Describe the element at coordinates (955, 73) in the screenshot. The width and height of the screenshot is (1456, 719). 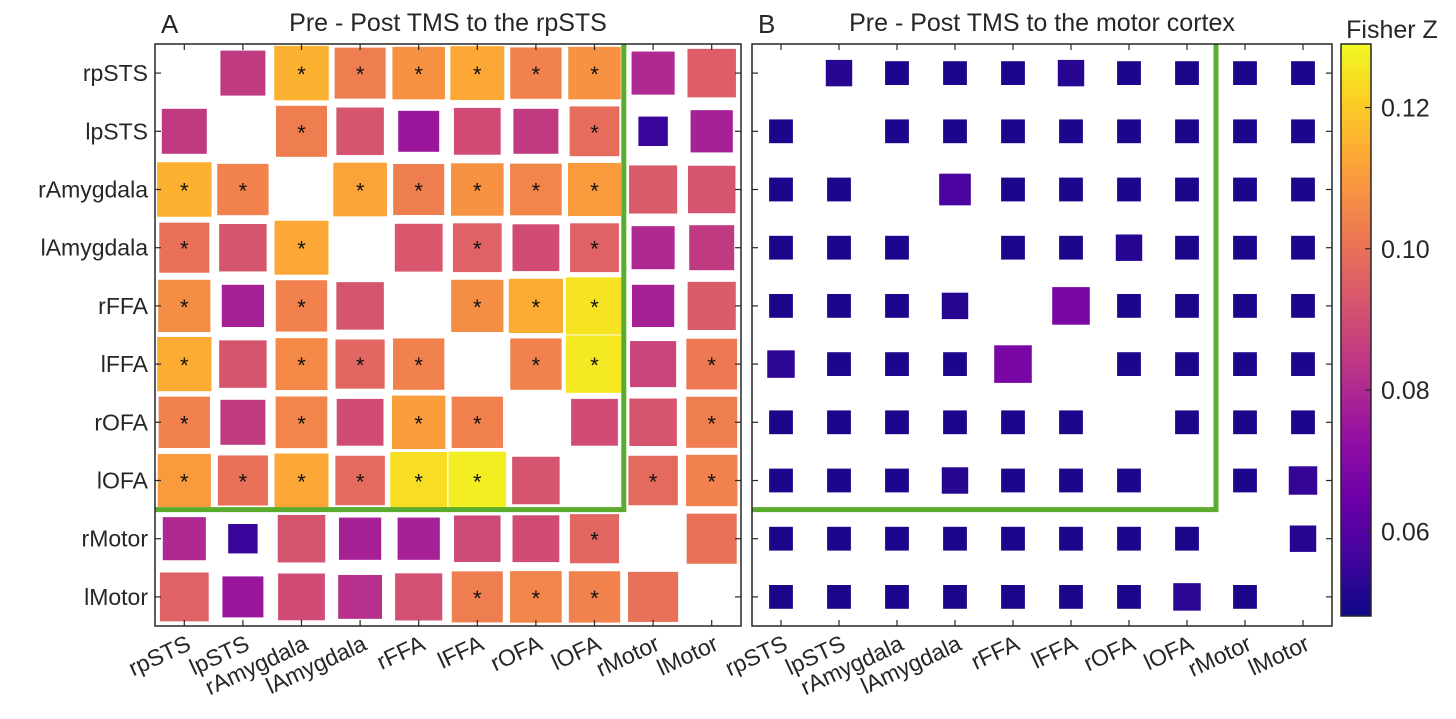
I see `cell-rpSTS-lAmygdala` at that location.